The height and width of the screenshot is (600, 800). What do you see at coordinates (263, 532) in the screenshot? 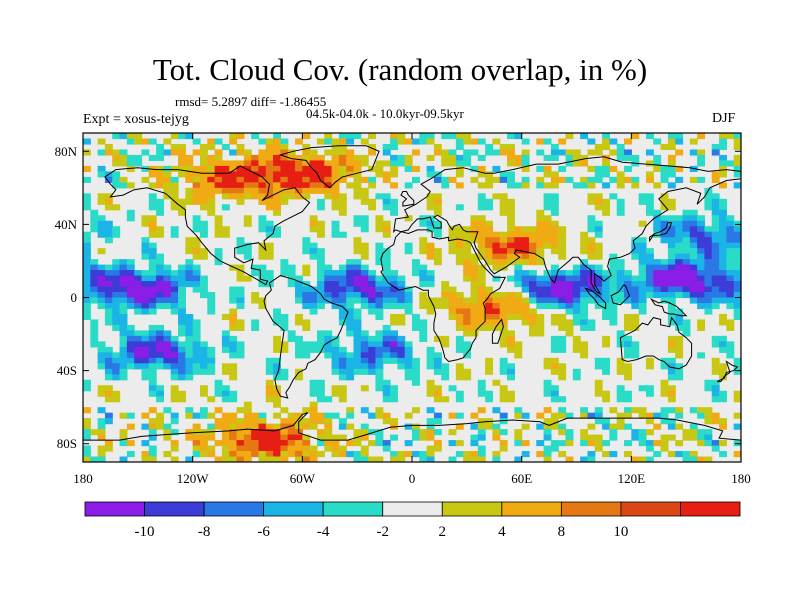
I see `colorbar-label: -6` at bounding box center [263, 532].